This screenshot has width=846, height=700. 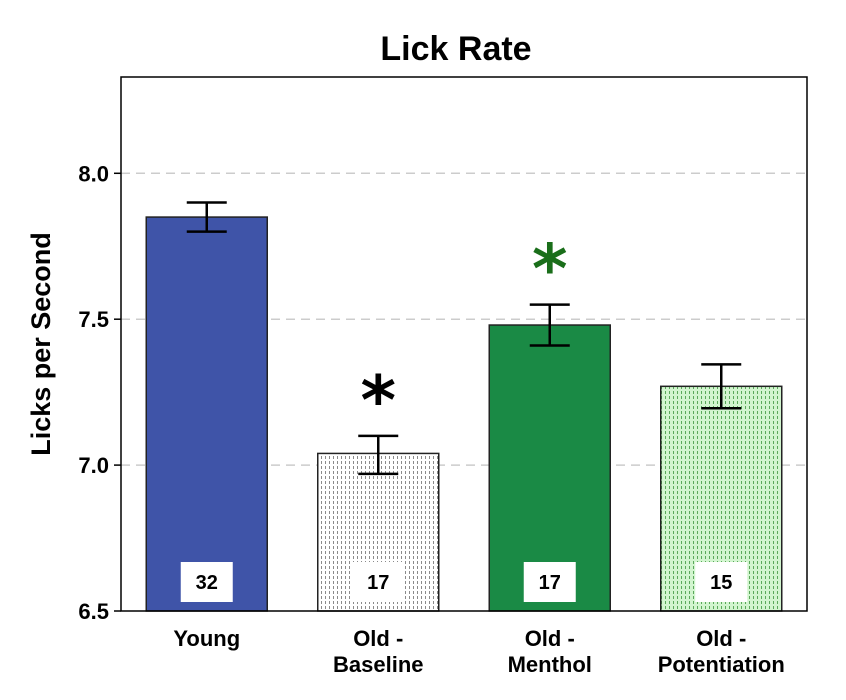 I want to click on y-axis-ticks: 6.5 7.0 7.5 8.0, so click(x=99, y=392).